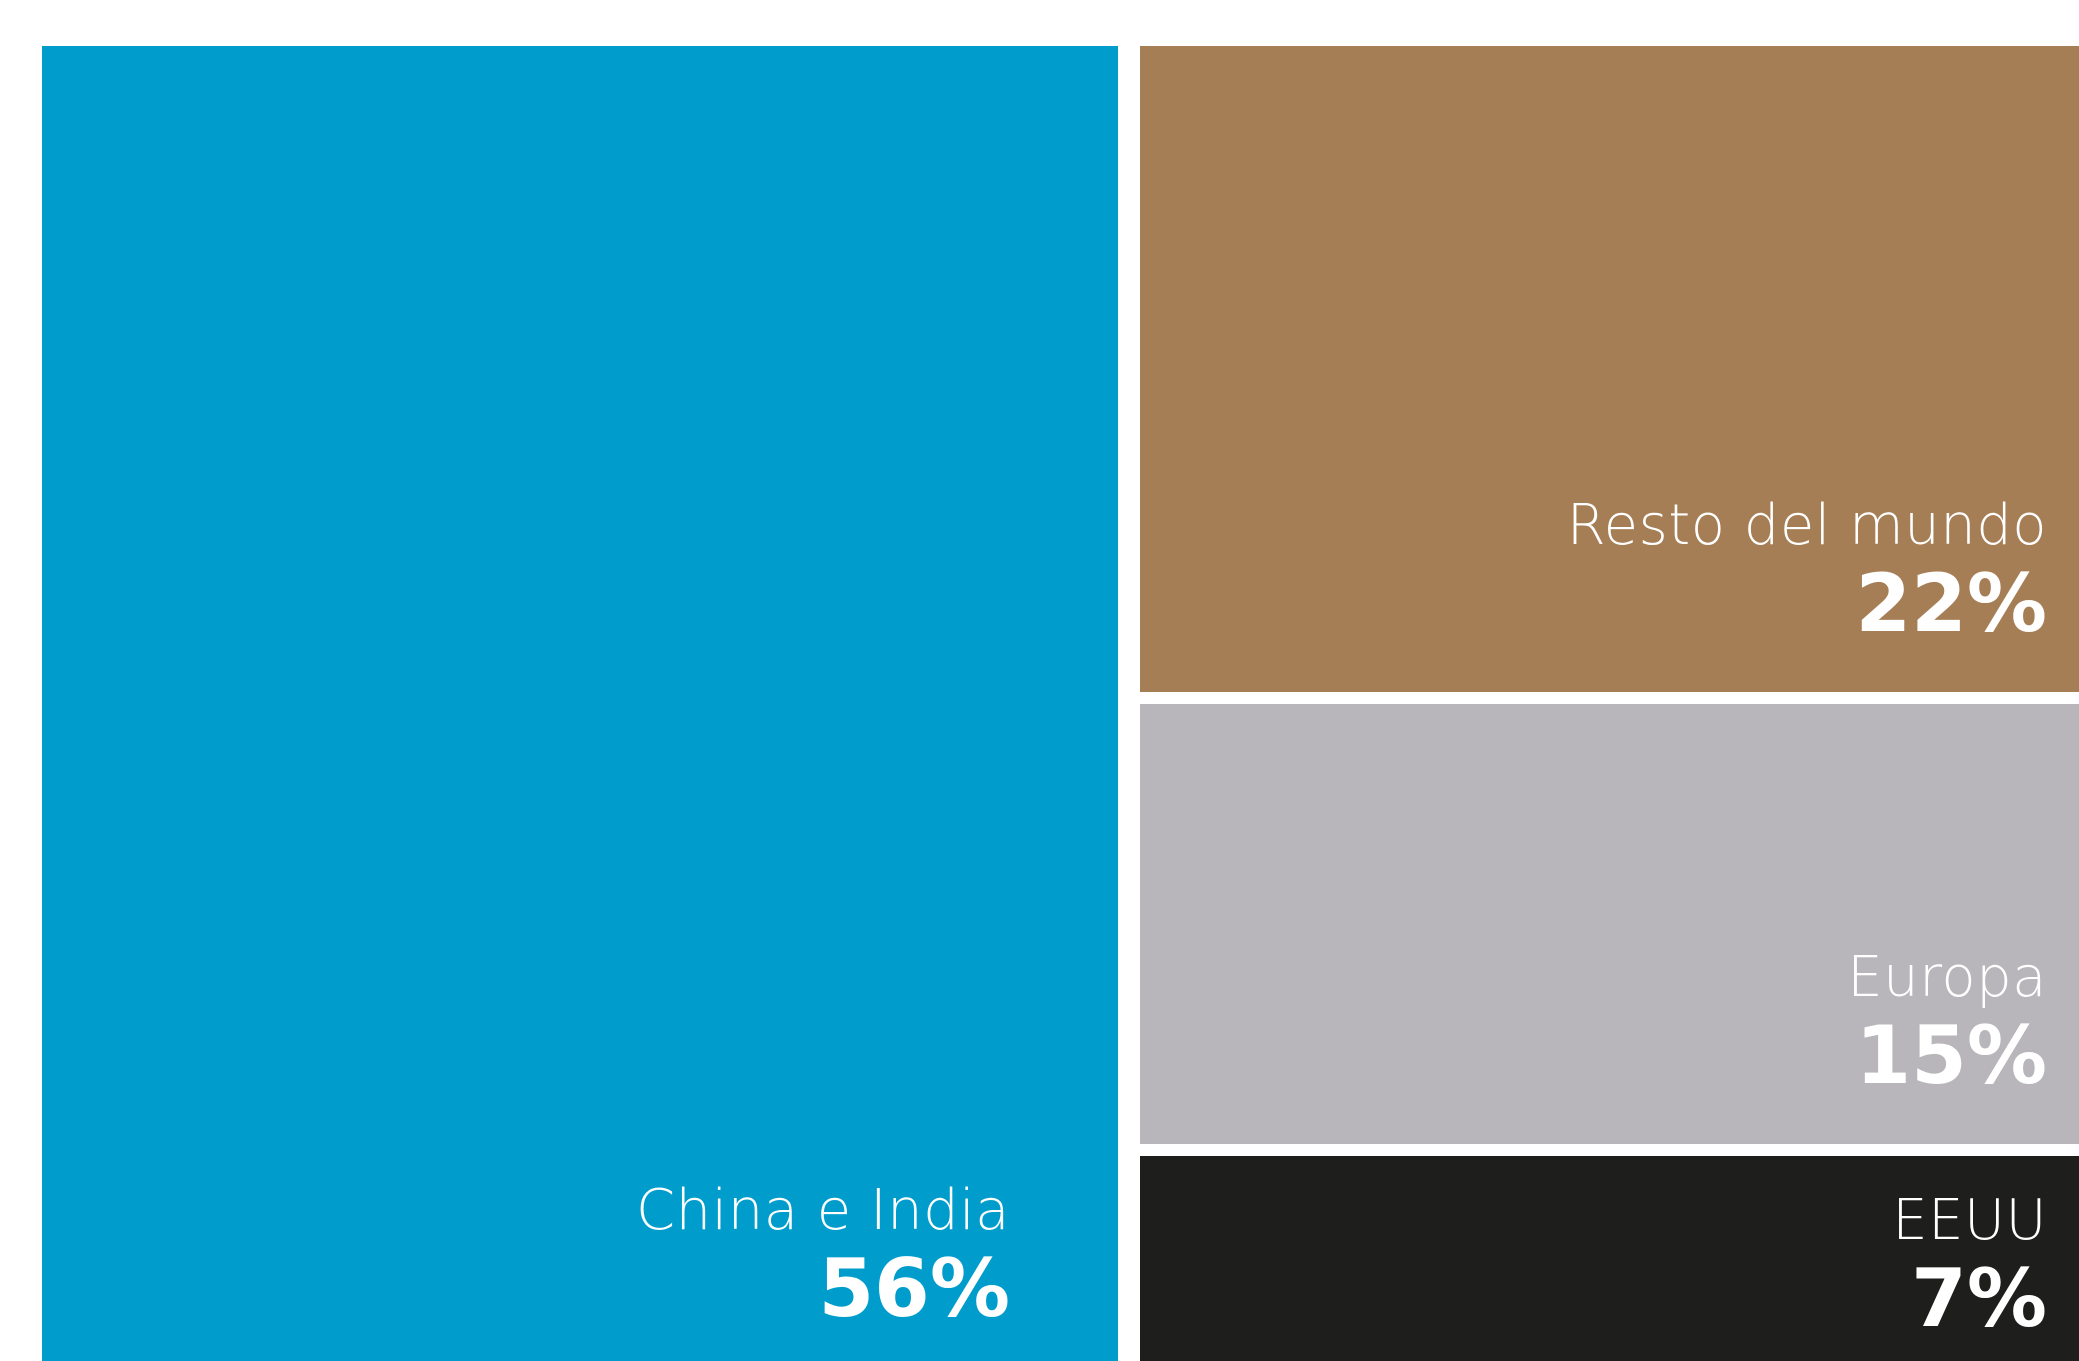 Image resolution: width=2079 pixels, height=1361 pixels. Describe the element at coordinates (1806, 571) in the screenshot. I see `tile-label-group: Resto del mundo 22%` at that location.